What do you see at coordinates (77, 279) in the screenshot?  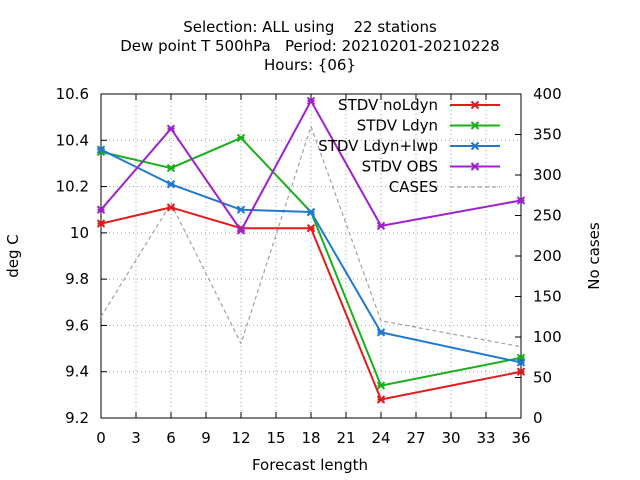 I see `y-tick-label: 9.8` at bounding box center [77, 279].